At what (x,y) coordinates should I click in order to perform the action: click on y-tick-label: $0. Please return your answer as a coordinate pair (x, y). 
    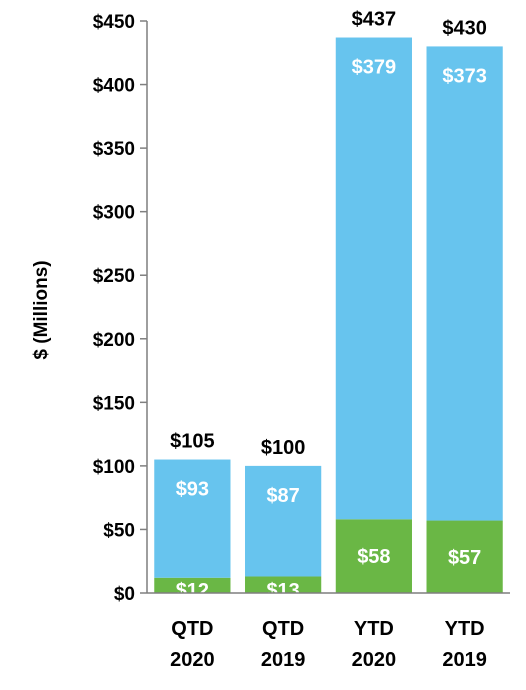
    Looking at the image, I should click on (124, 594).